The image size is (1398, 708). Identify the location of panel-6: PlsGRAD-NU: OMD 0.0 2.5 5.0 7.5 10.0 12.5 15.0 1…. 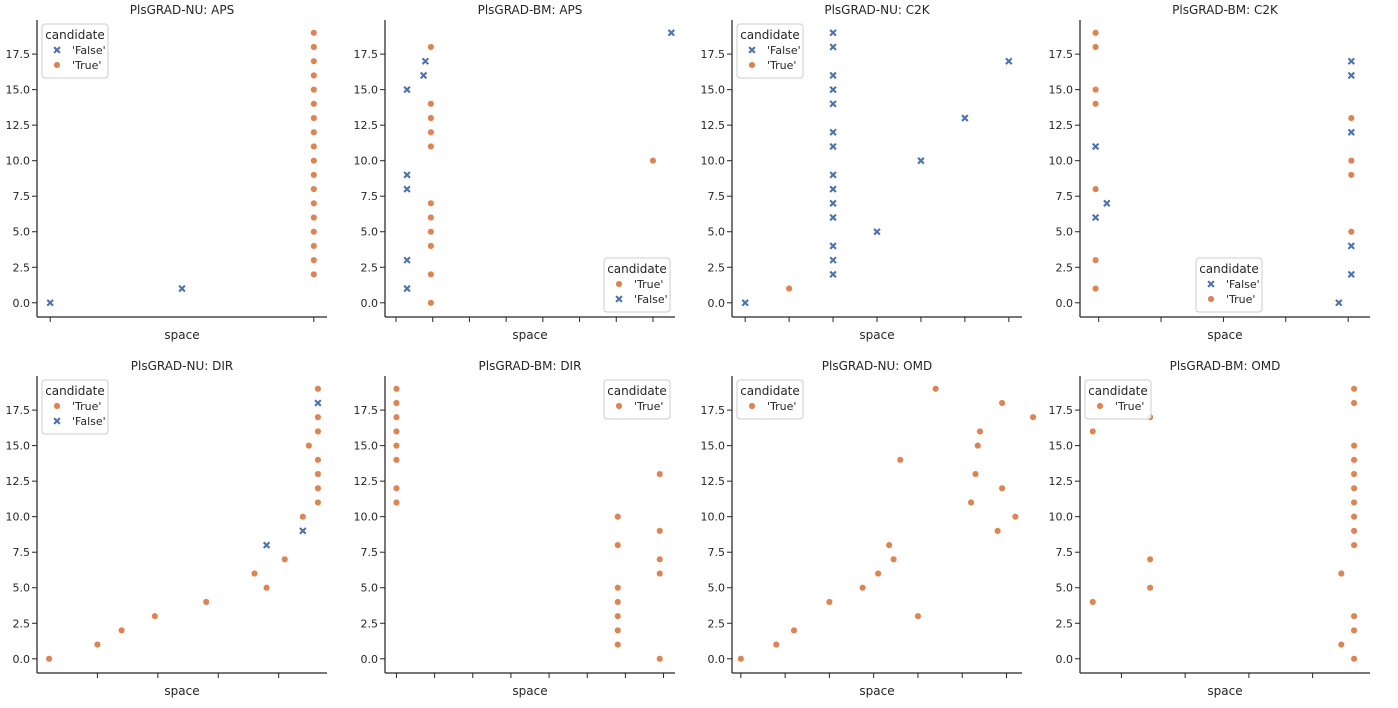
(869, 528).